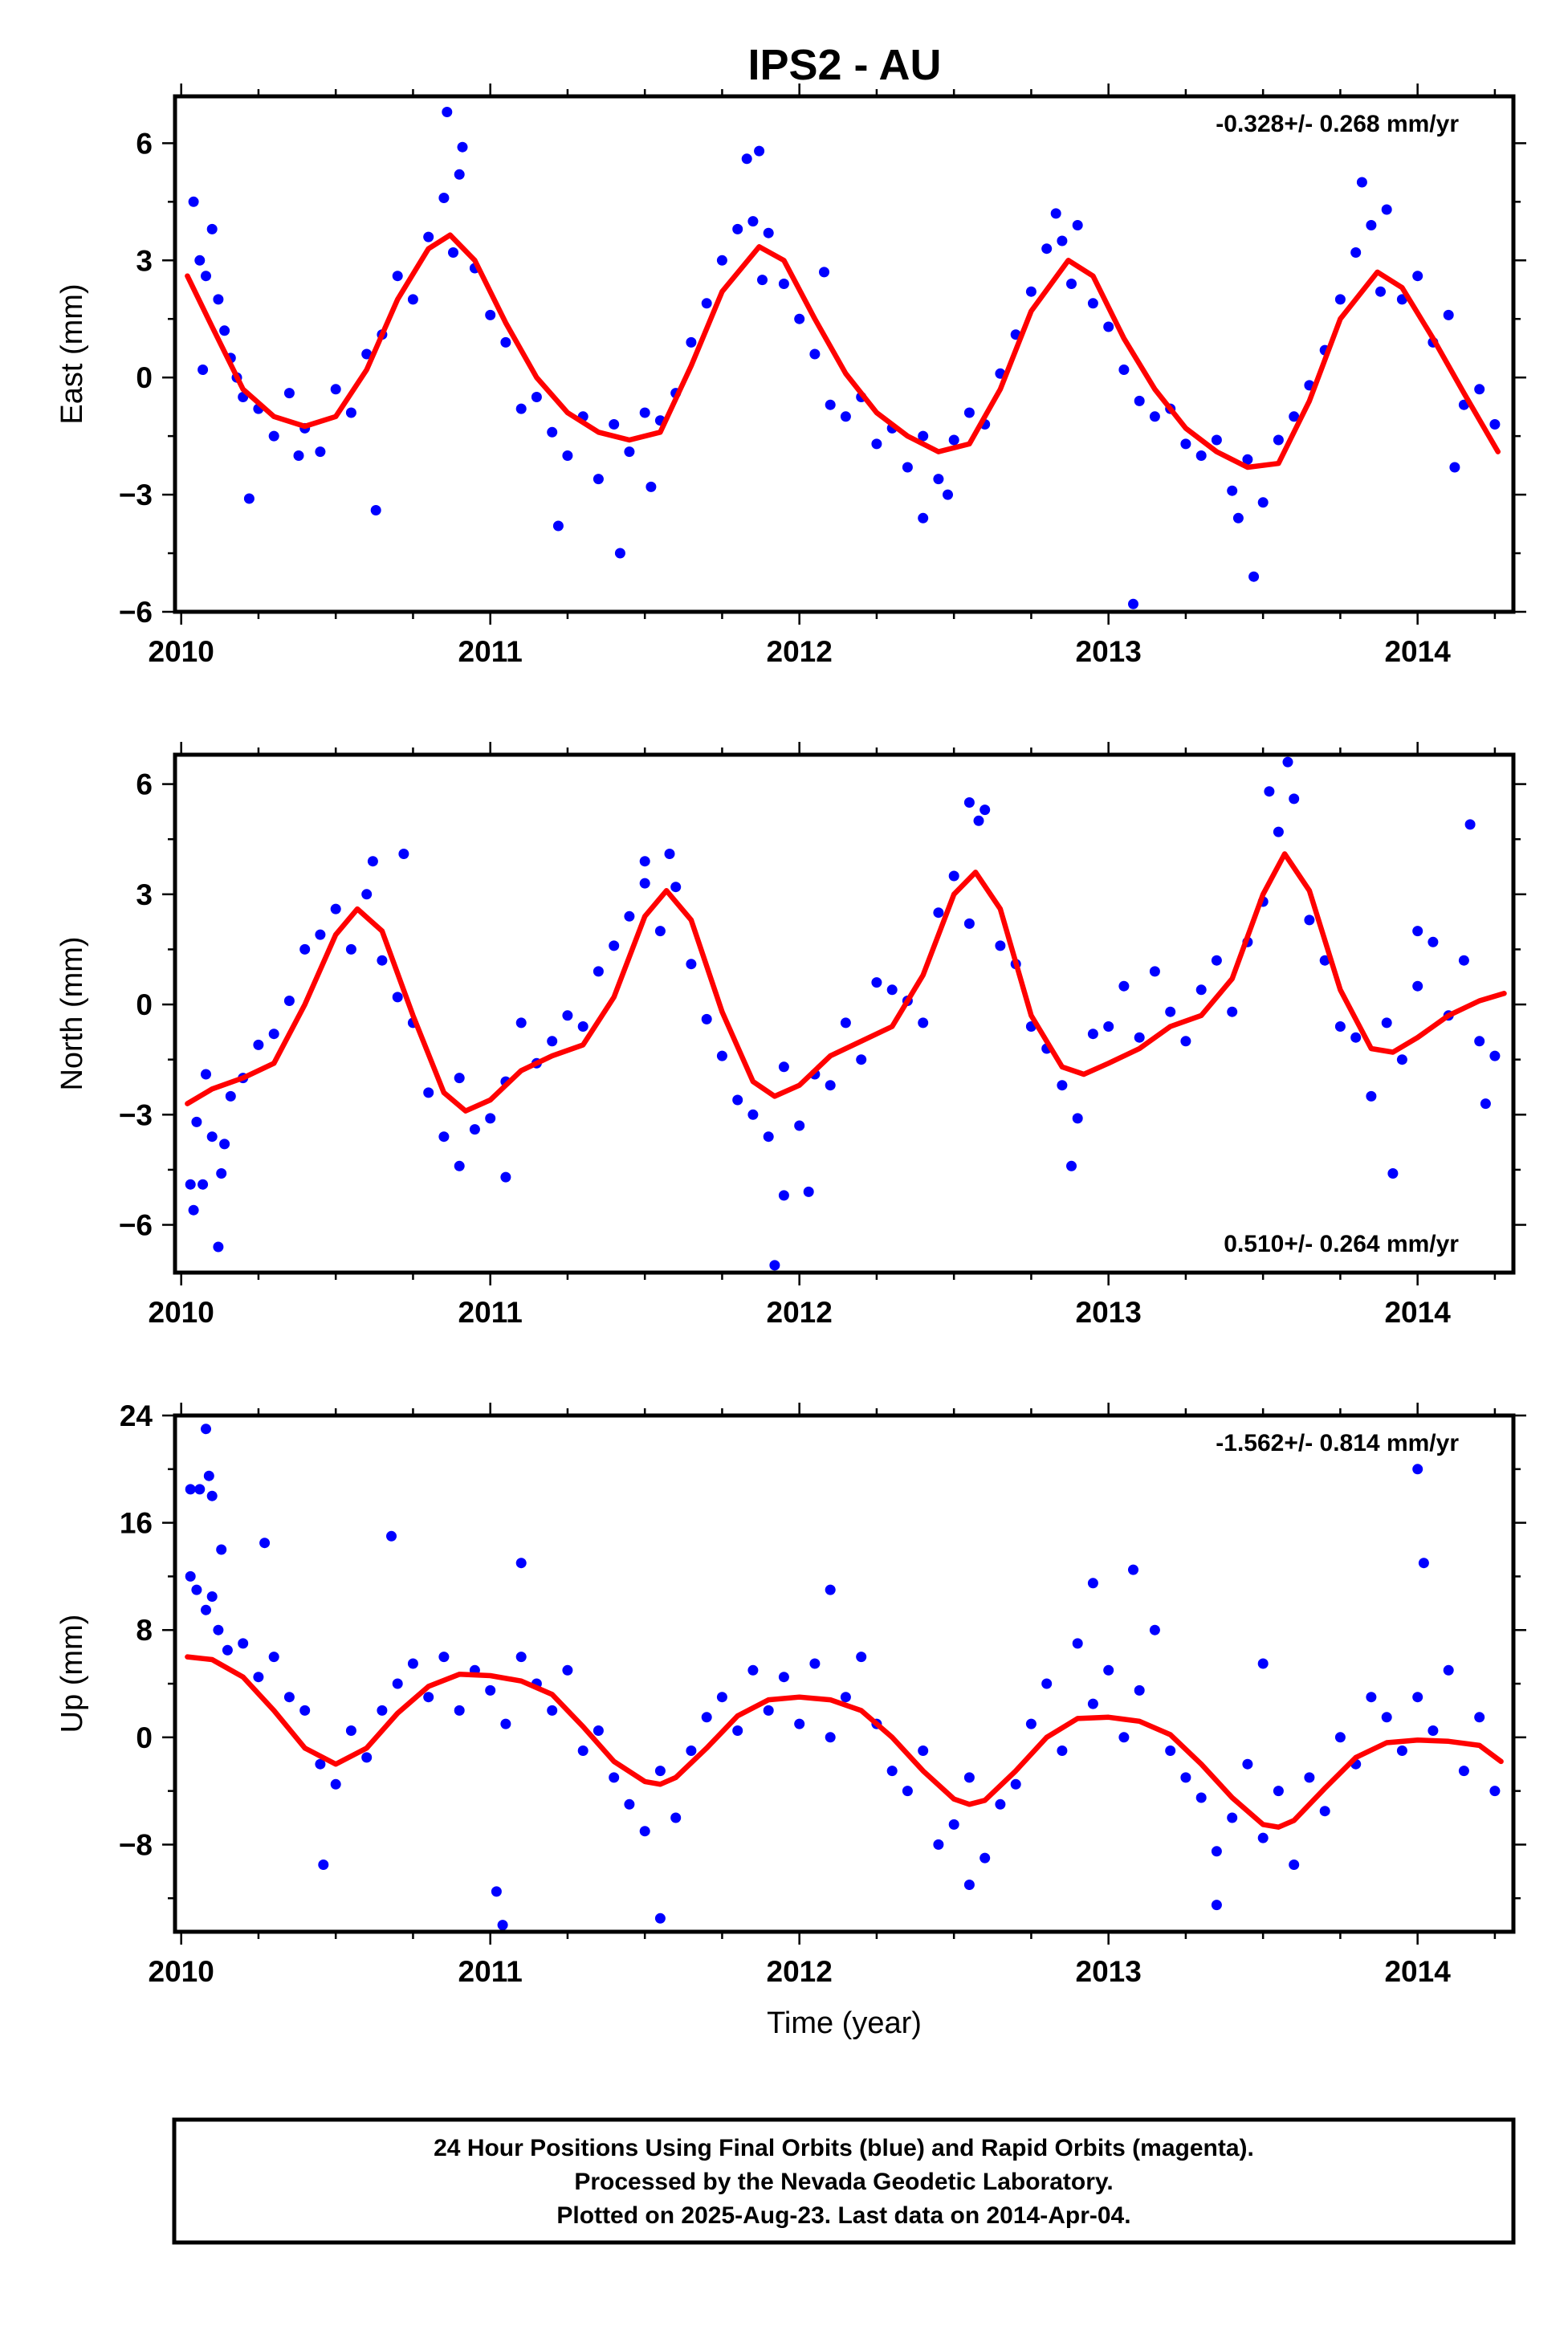 The width and height of the screenshot is (1568, 2330). Describe the element at coordinates (800, 651) in the screenshot. I see `x-tick-label: 2012` at that location.